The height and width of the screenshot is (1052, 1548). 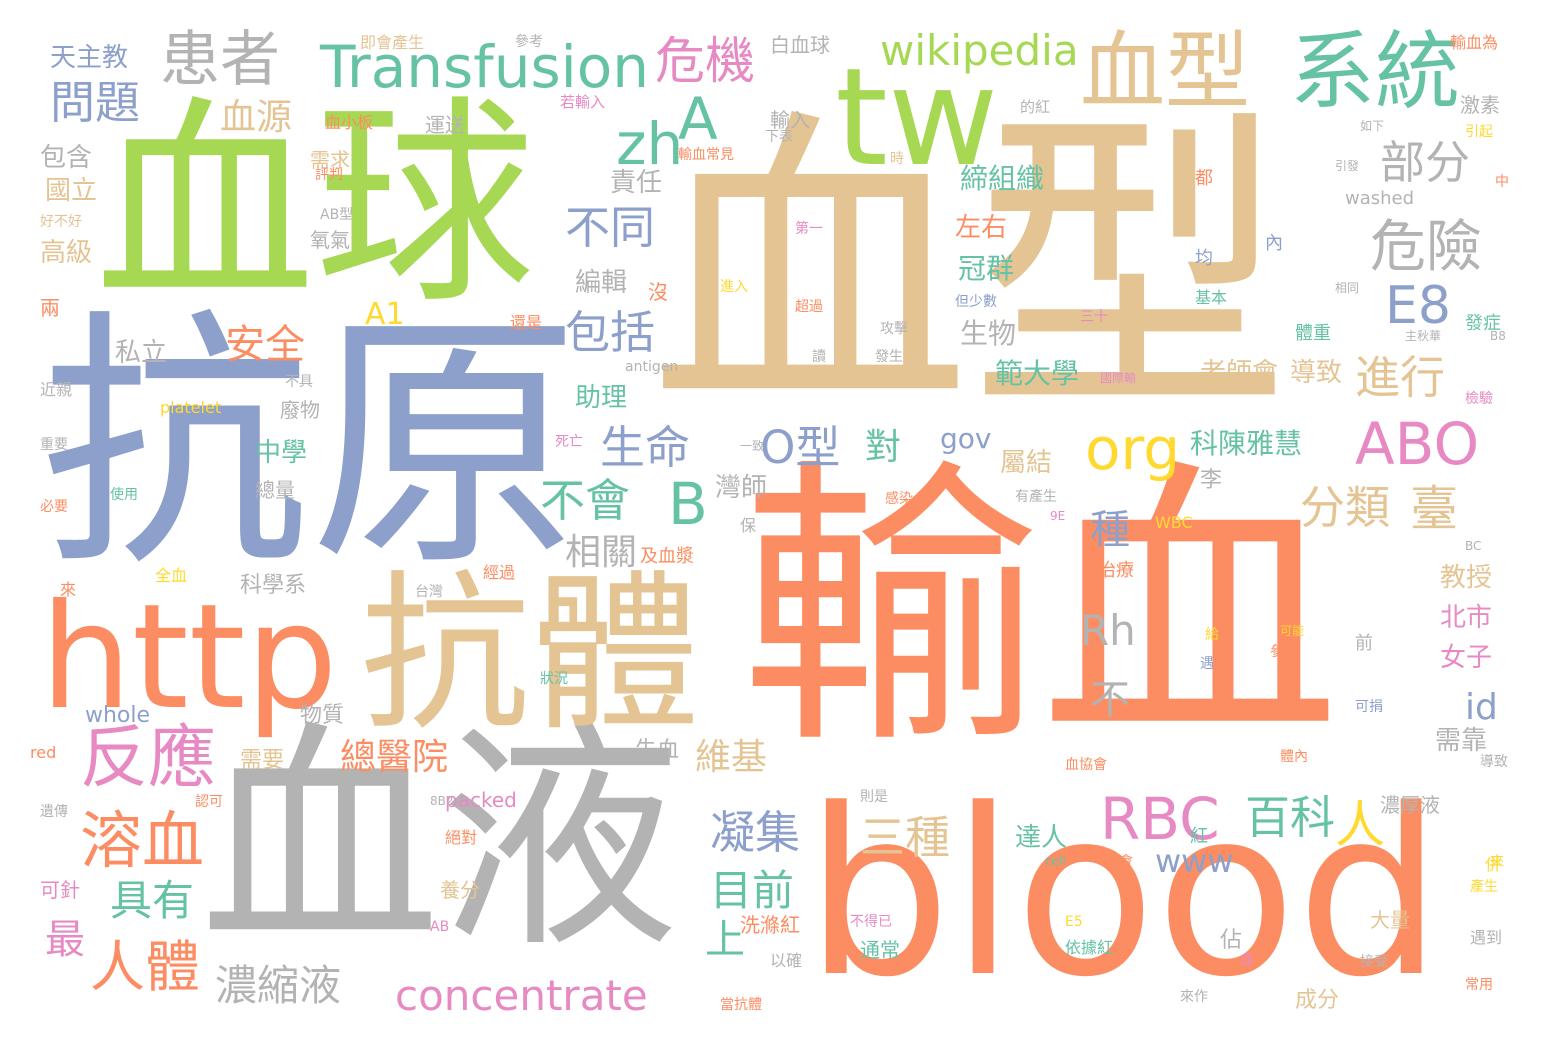 What do you see at coordinates (65, 940) in the screenshot?
I see `word-cloud-term: 最` at bounding box center [65, 940].